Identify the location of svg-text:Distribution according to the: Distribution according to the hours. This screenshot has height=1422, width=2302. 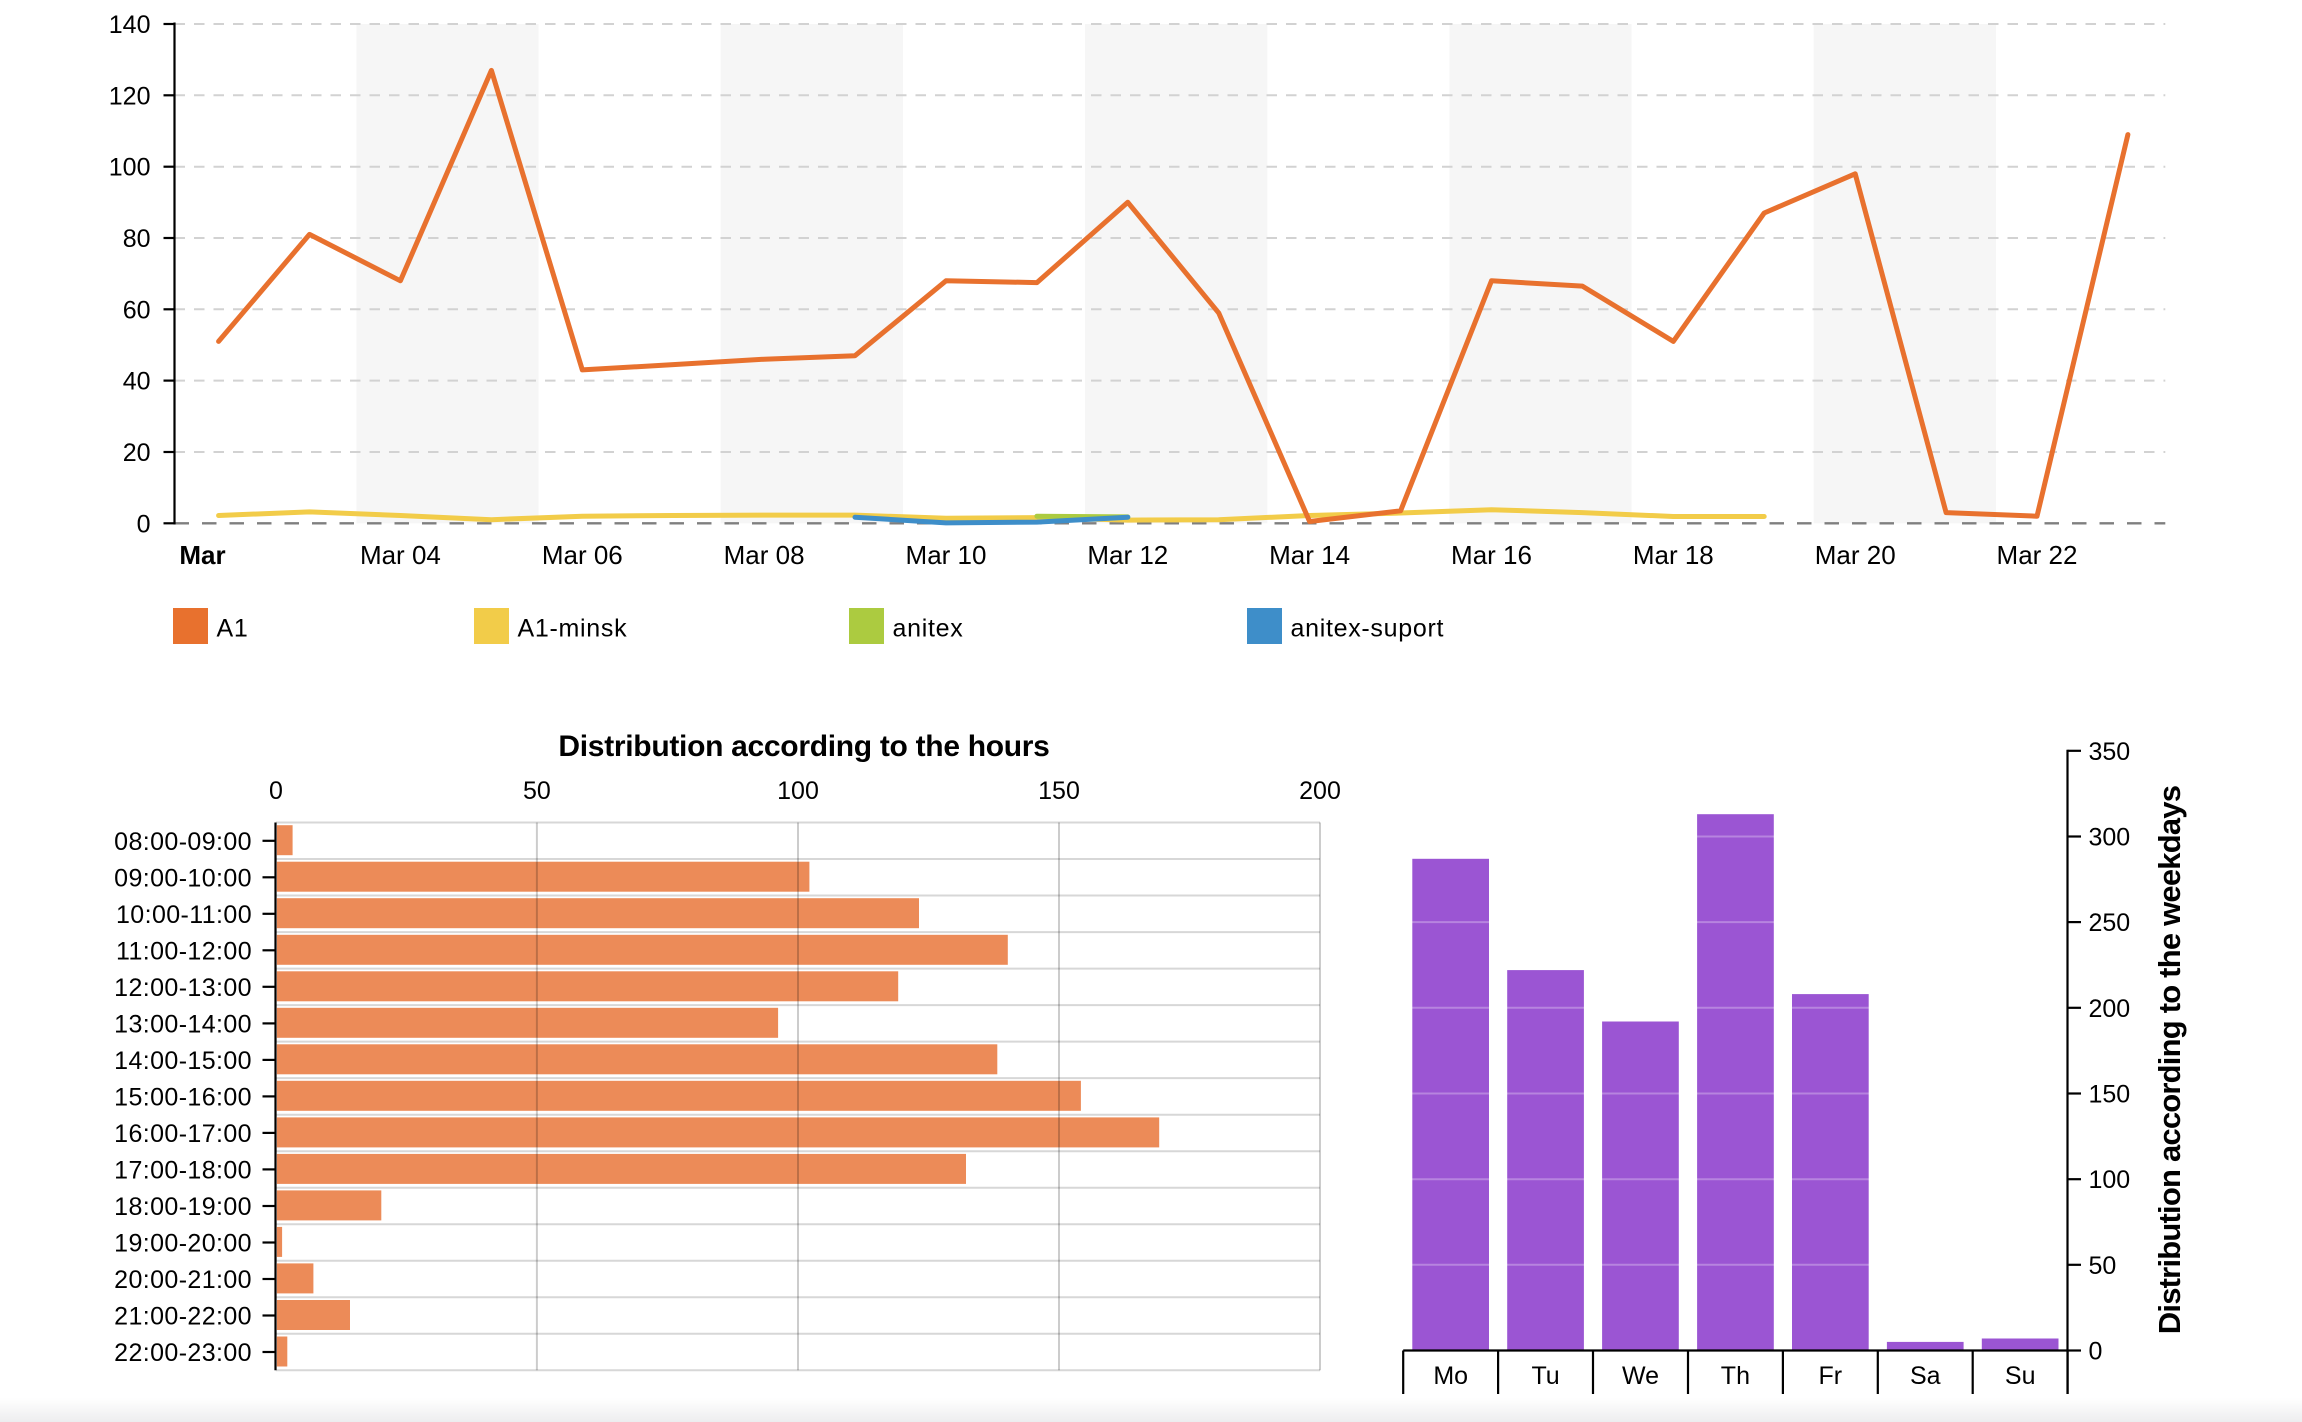
(803, 746).